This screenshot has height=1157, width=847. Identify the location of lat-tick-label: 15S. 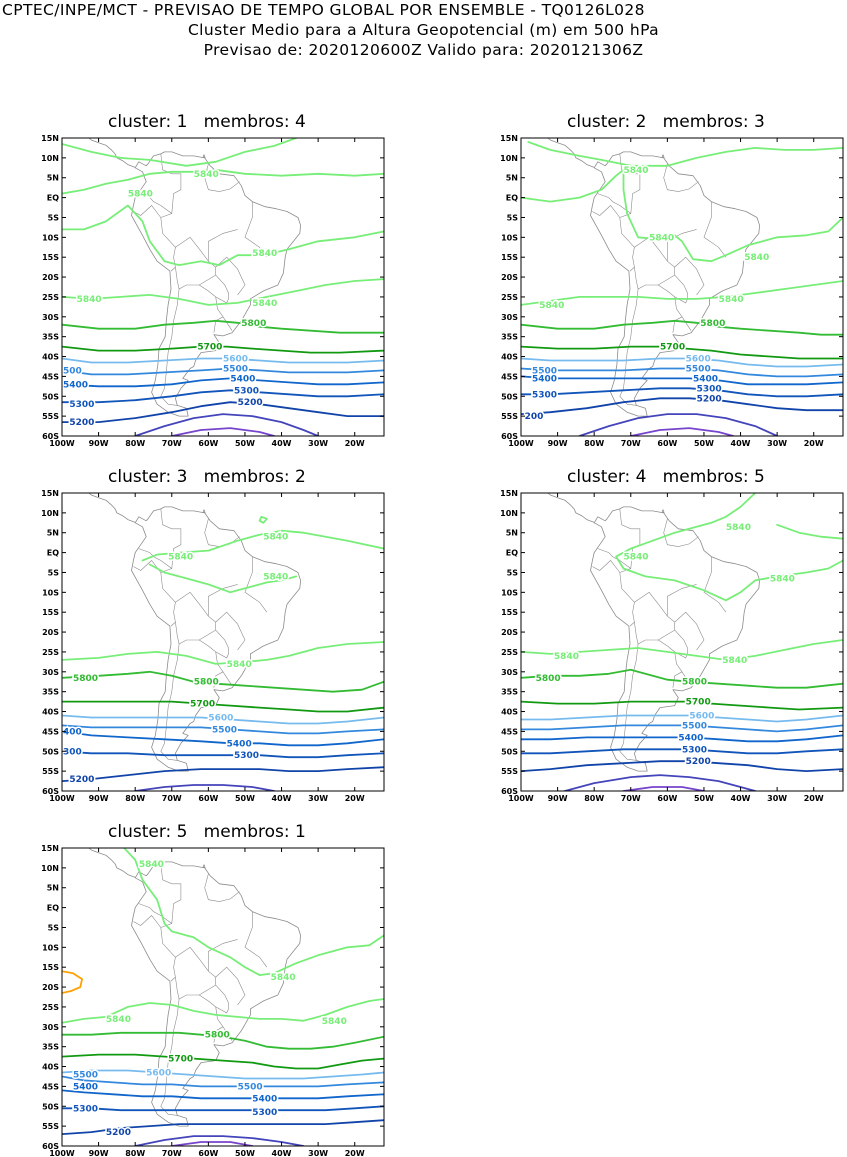
(50, 257).